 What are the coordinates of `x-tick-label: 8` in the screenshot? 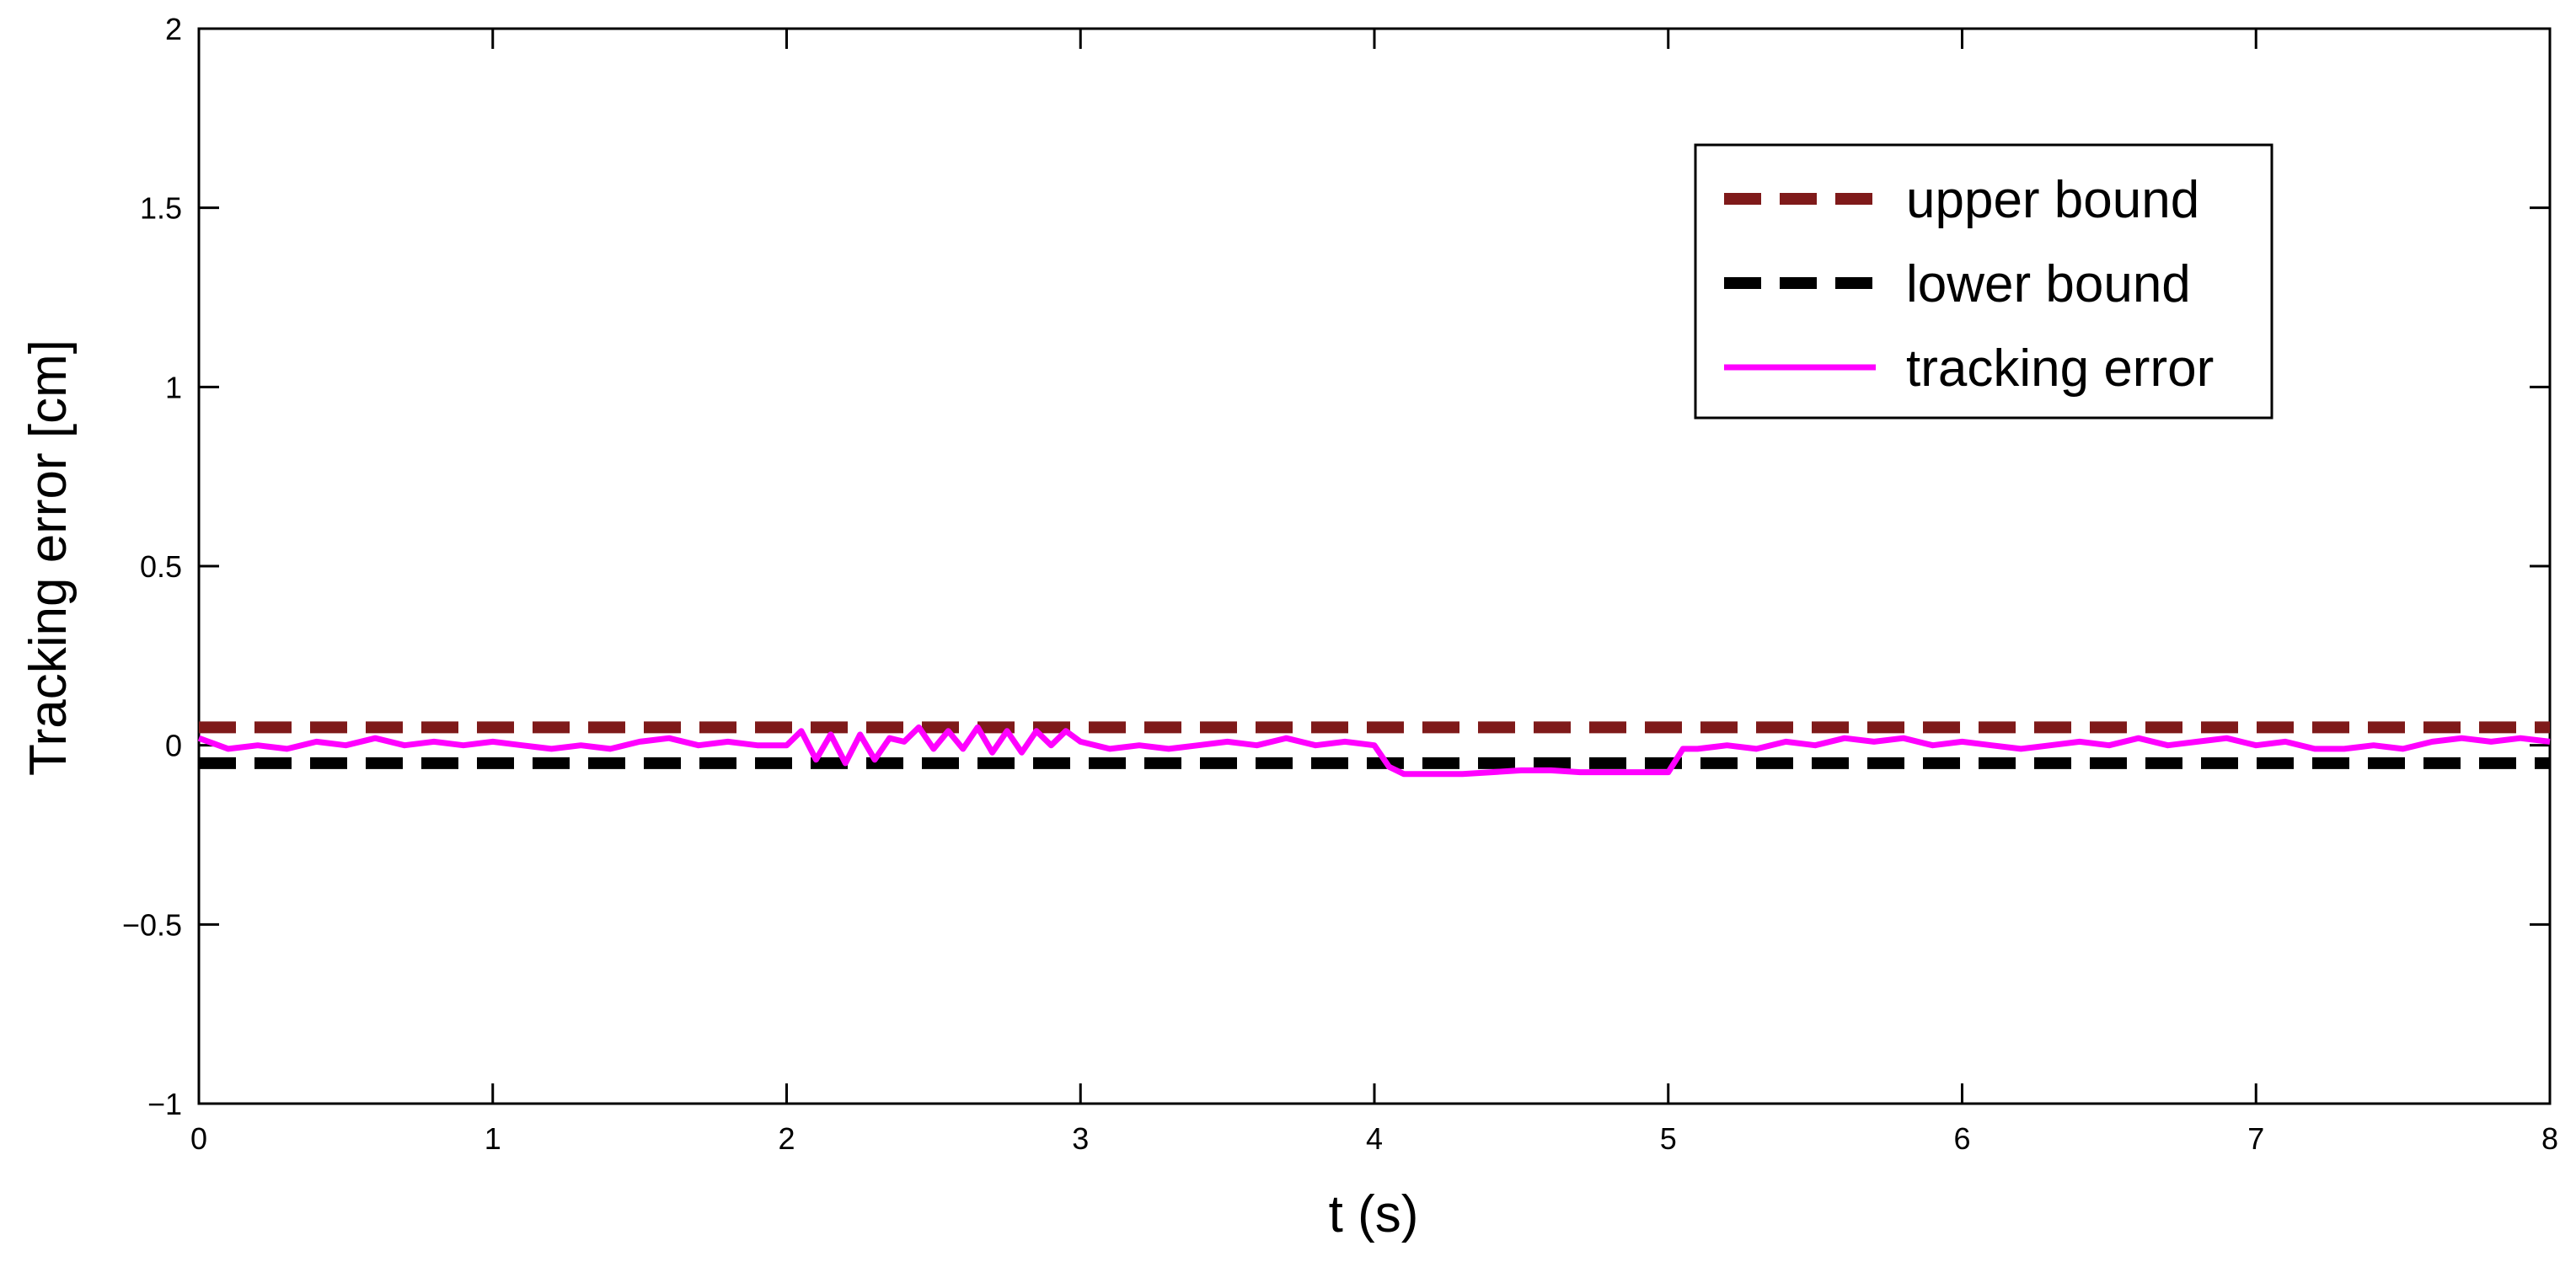 It's located at (2549, 1138).